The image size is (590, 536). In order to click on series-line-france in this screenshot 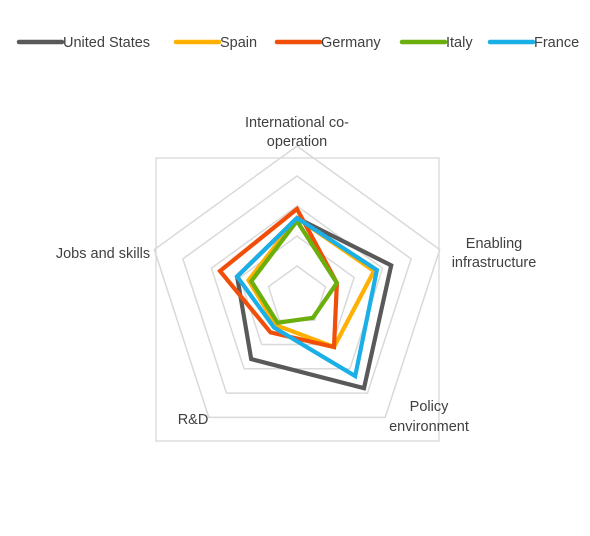, I will do `click(307, 297)`.